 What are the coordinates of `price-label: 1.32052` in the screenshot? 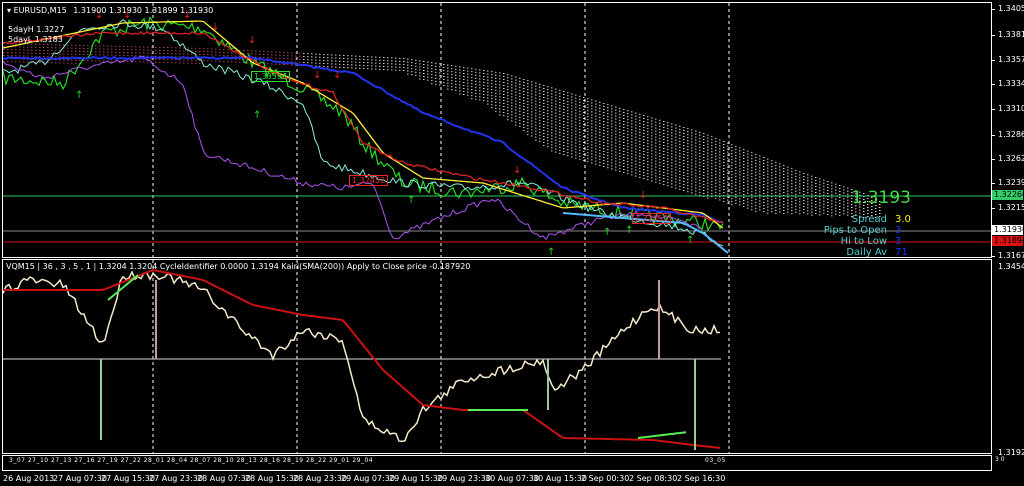 It's located at (652, 218).